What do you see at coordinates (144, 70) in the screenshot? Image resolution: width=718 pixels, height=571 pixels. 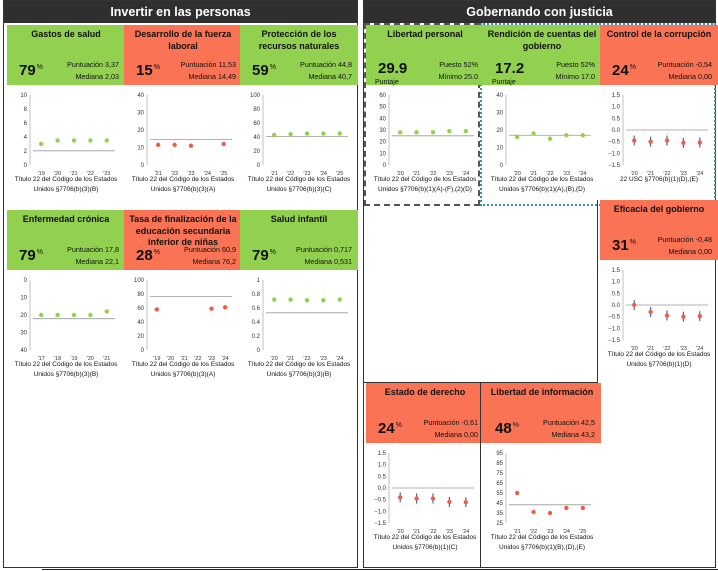 I see `score-value: 15` at bounding box center [144, 70].